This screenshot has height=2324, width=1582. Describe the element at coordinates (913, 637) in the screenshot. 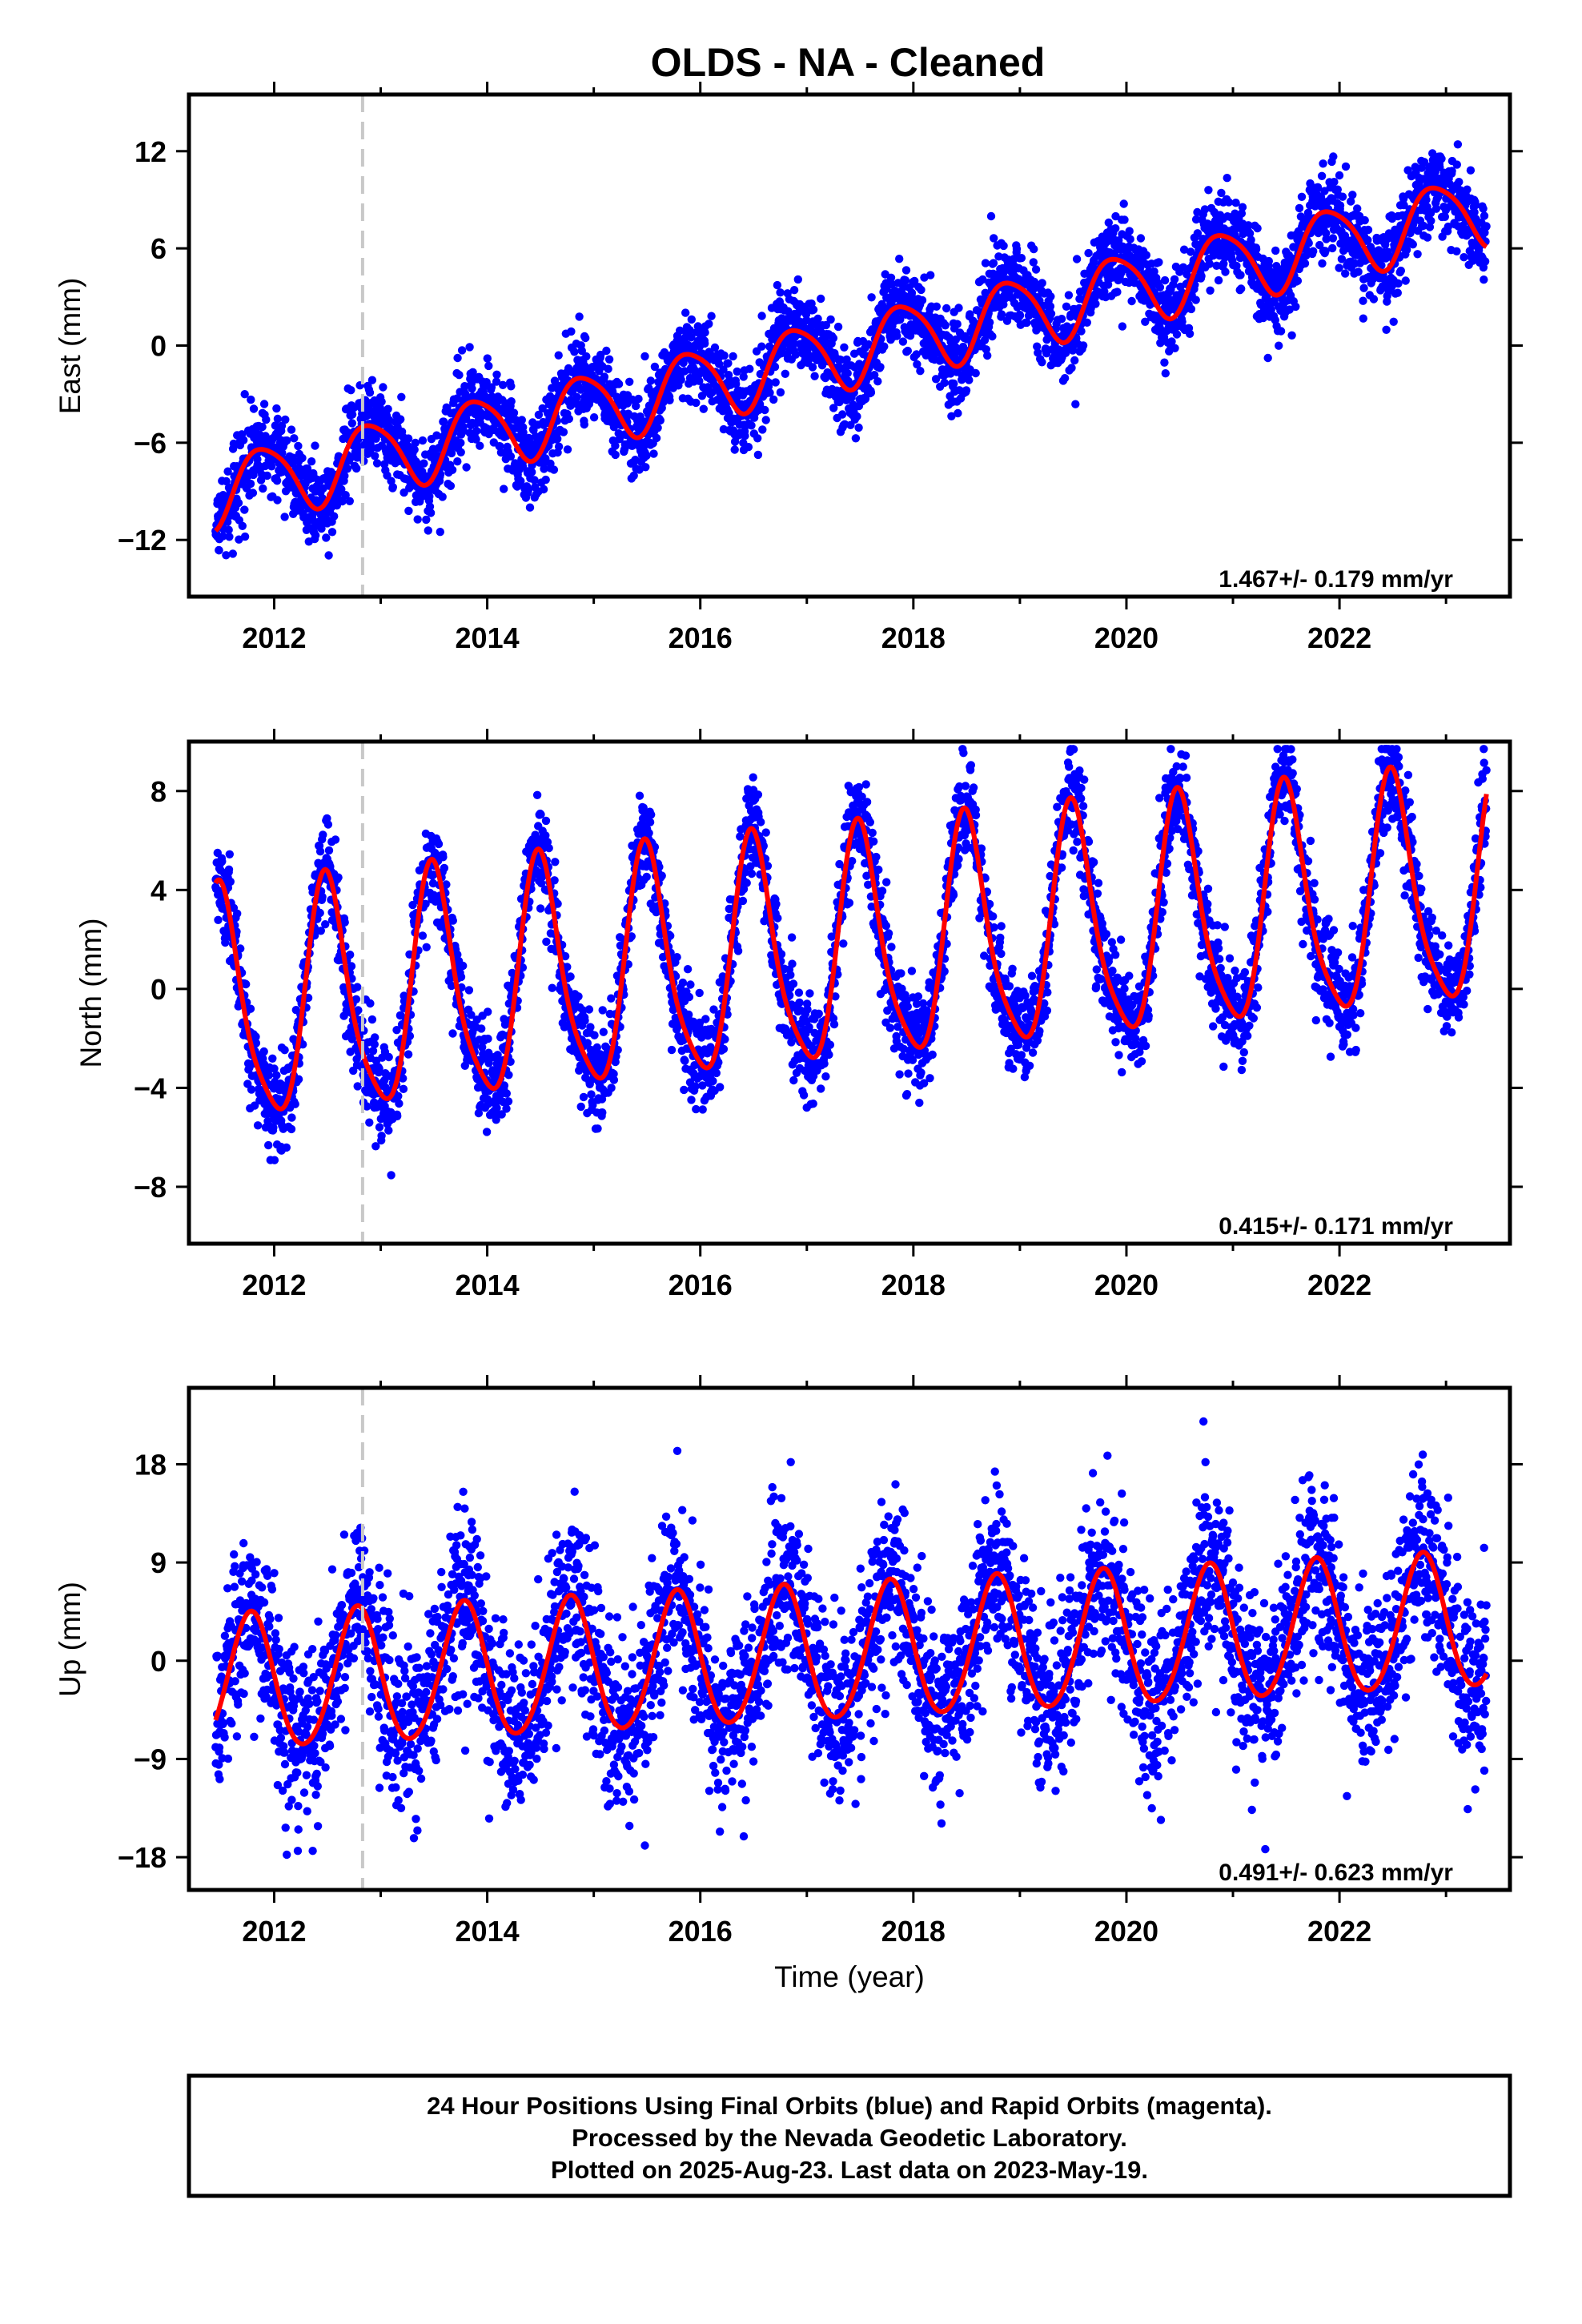

I see `x-tick-label: 2018` at that location.